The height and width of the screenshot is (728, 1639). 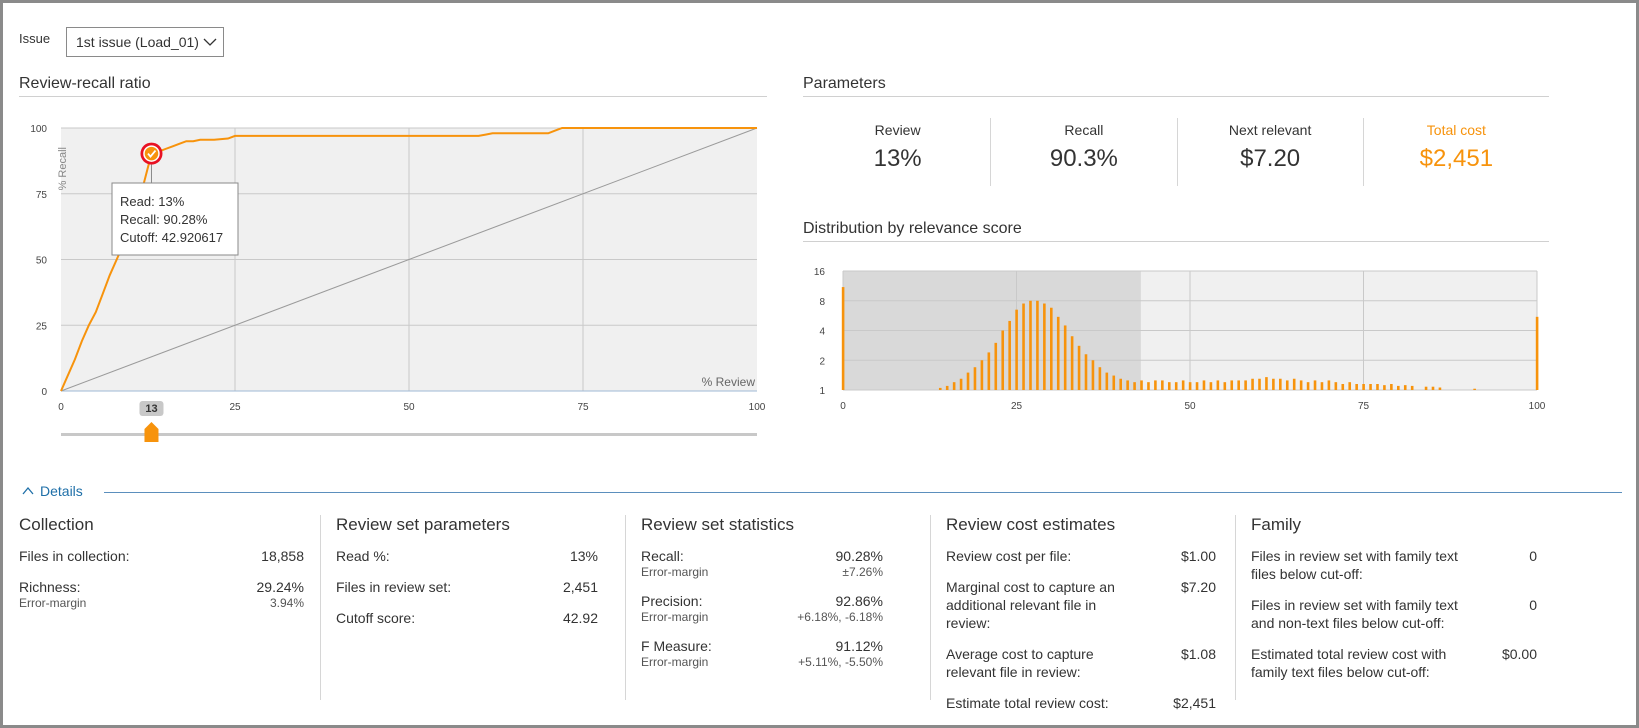 I want to click on detail-row: Recall: 90.28% Error-margin ±7.26%, so click(x=762, y=563).